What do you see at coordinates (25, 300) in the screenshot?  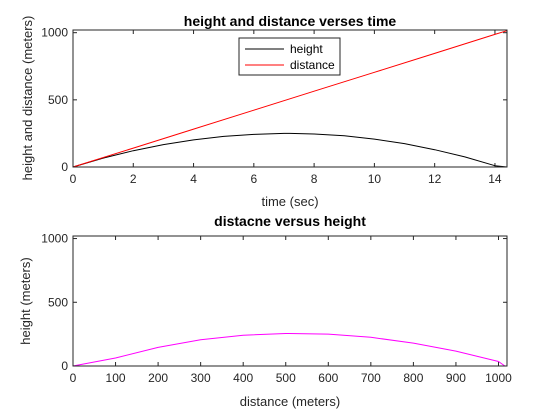 I see `y-axis-label-bottom: height (meters)` at bounding box center [25, 300].